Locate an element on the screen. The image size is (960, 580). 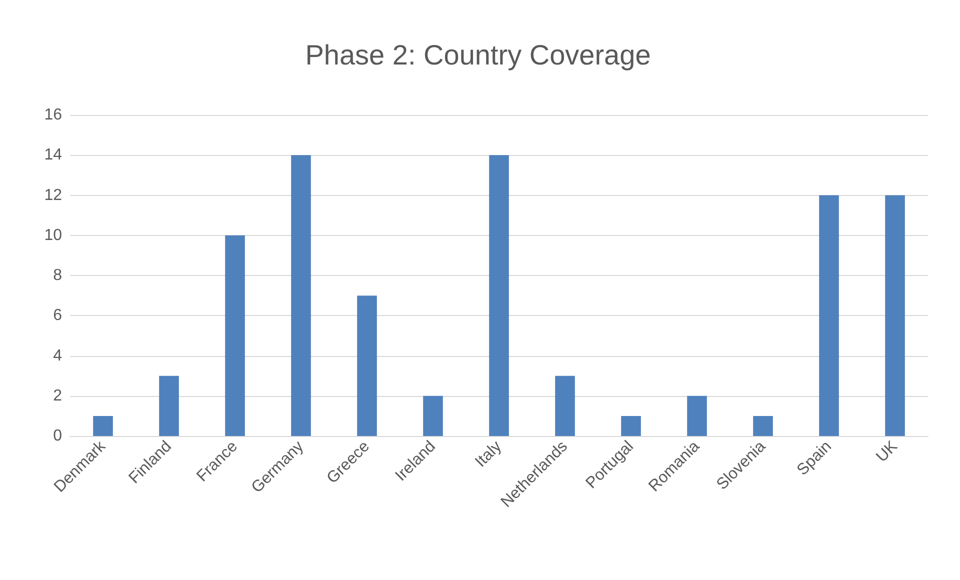
y-tick-label: 8 is located at coordinates (57, 275).